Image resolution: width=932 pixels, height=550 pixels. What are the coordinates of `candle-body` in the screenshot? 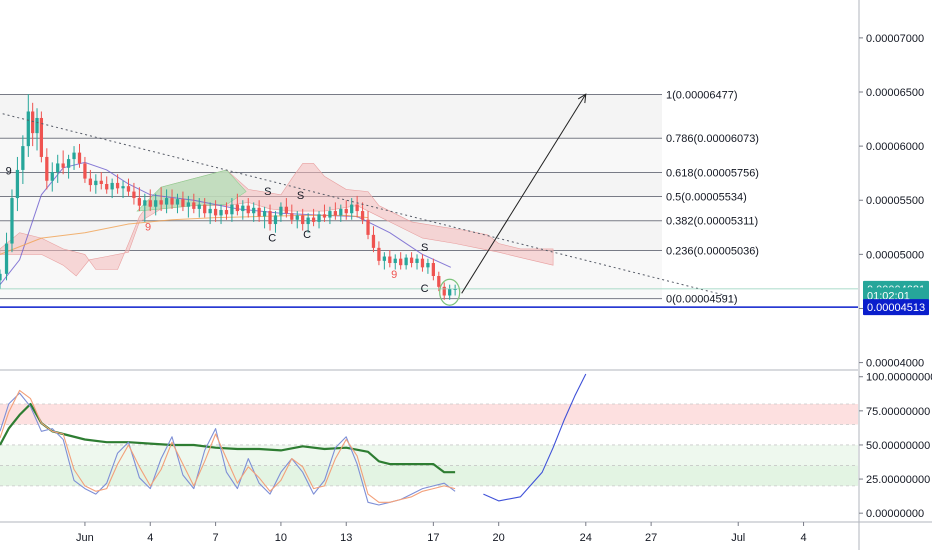 It's located at (450, 292).